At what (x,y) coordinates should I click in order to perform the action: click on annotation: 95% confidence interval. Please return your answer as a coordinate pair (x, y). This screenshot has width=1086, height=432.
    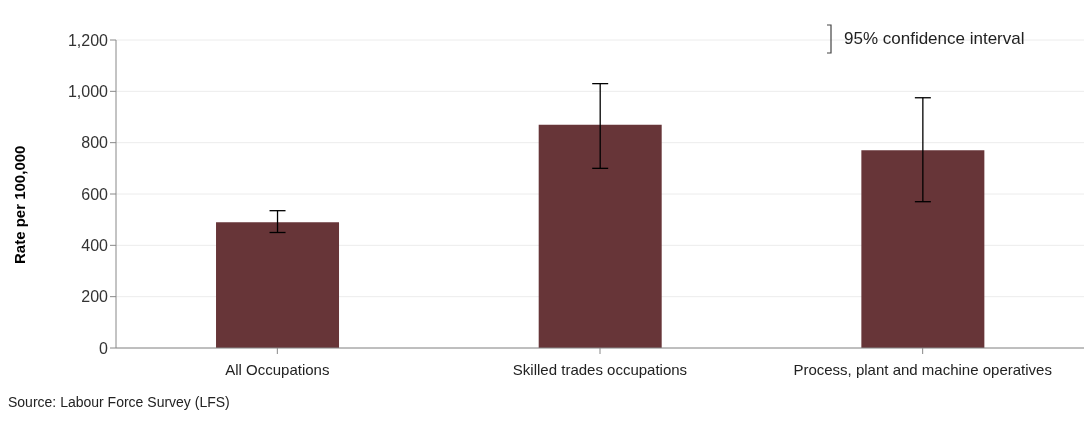
    Looking at the image, I should click on (934, 39).